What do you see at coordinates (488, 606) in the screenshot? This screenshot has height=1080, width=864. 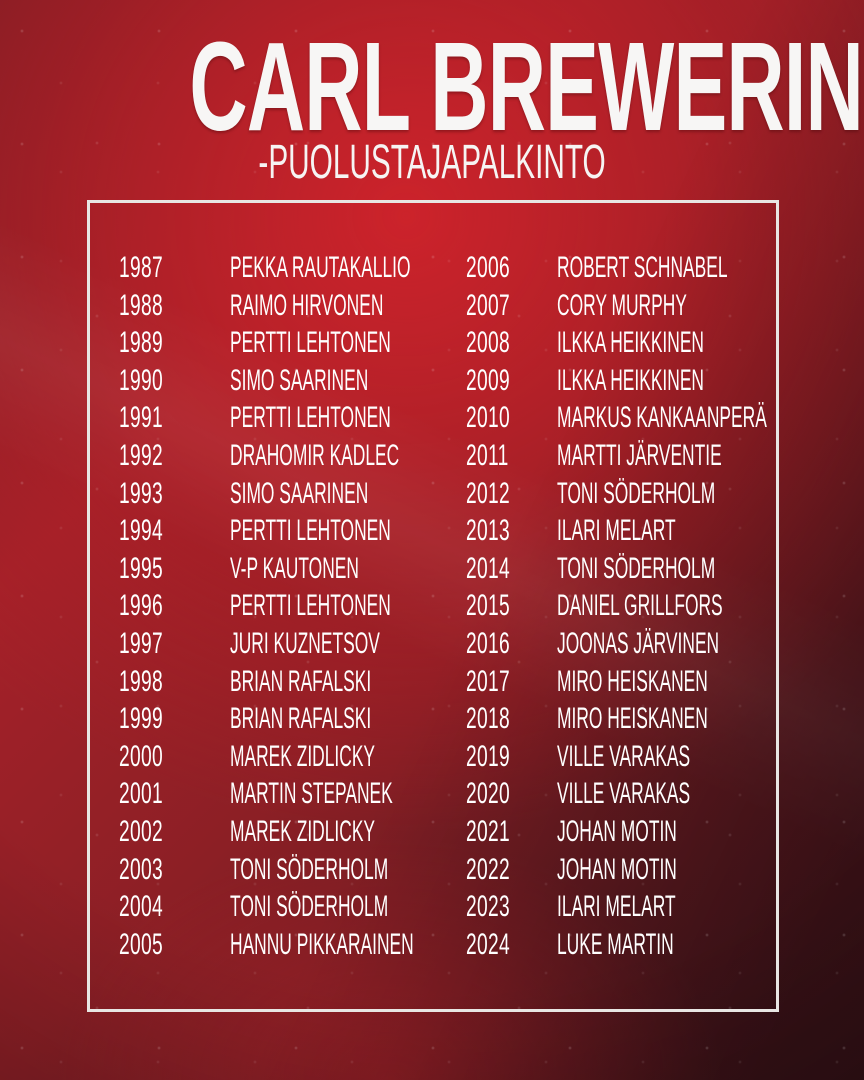 I see `award-year: 2015` at bounding box center [488, 606].